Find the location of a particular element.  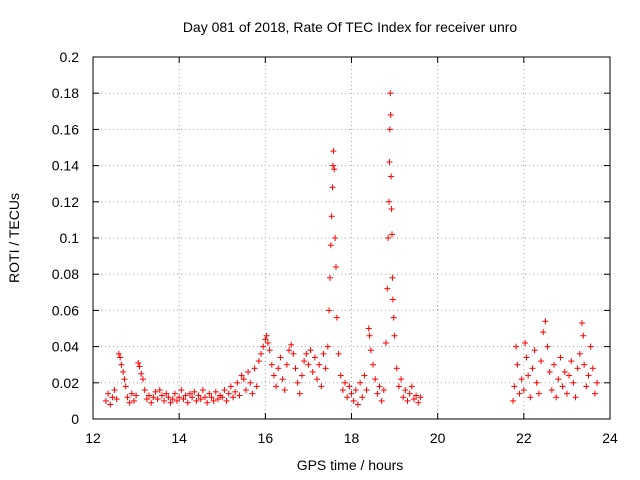

y-tick-label: 0.18 is located at coordinates (65, 93).